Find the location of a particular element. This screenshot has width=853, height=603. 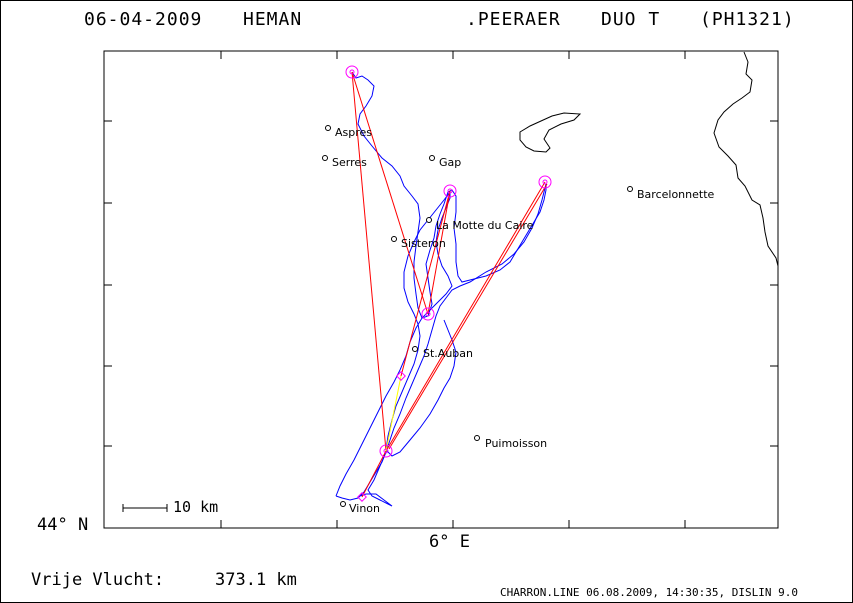

town-label-st-auban: St.Auban is located at coordinates (448, 353).